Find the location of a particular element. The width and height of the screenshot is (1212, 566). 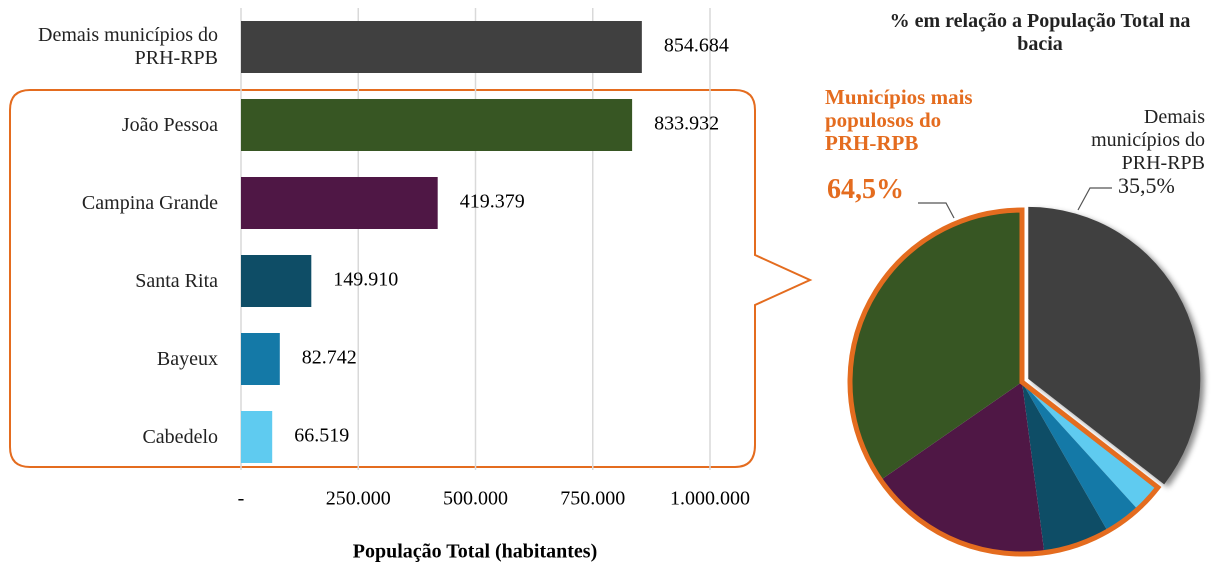

x-tick-label: 500.000 is located at coordinates (475, 499).